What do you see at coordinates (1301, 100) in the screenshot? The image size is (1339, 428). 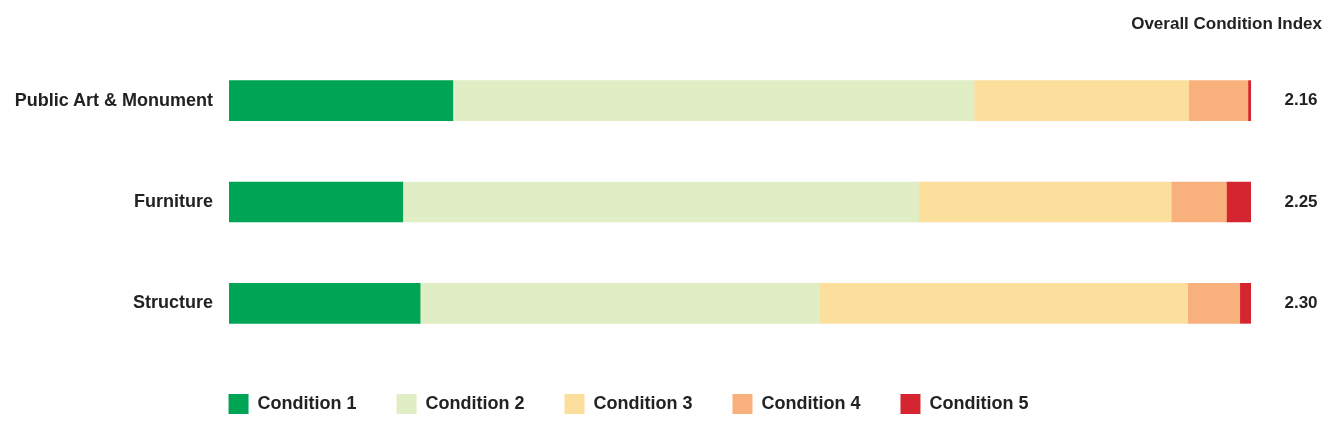 I see `text: 2.16` at bounding box center [1301, 100].